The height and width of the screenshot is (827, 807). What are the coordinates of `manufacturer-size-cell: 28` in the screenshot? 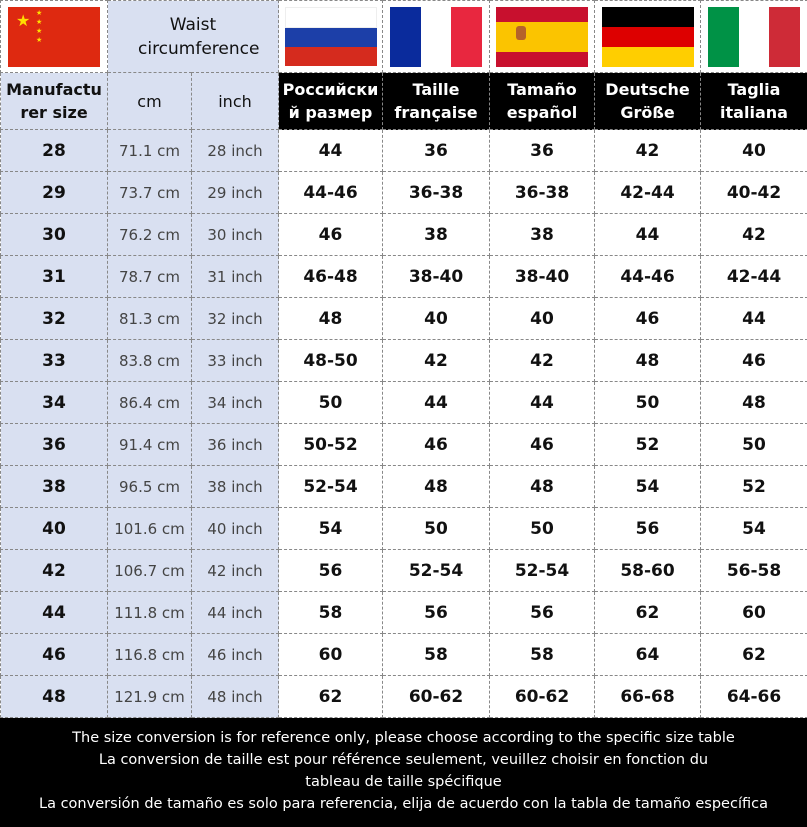 It's located at (54, 150).